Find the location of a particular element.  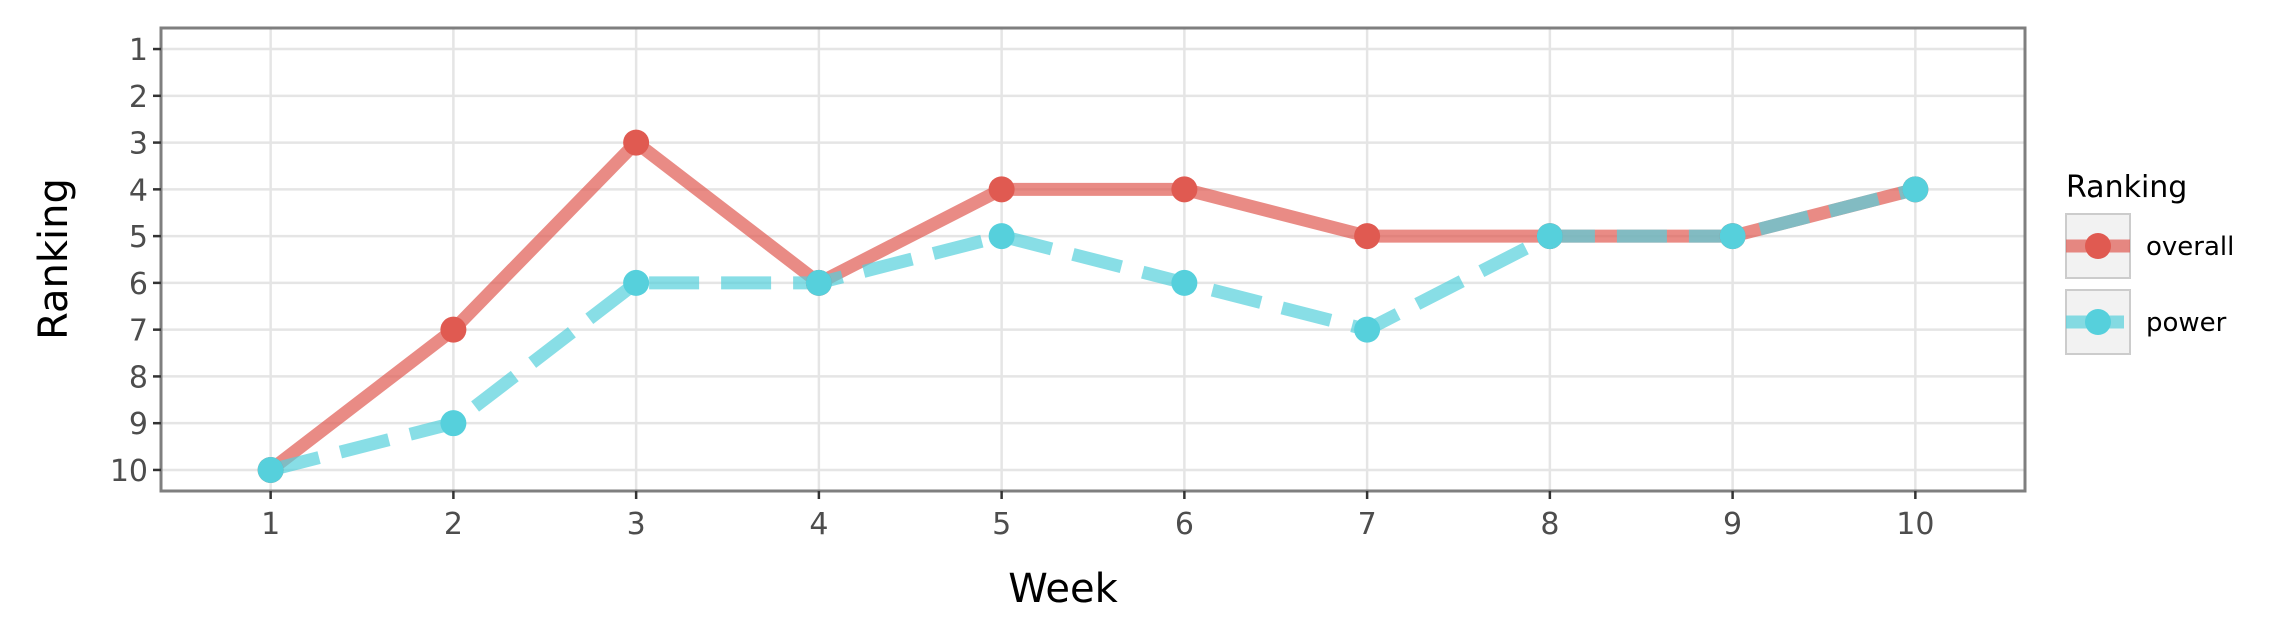

x-tick-label: 3 is located at coordinates (636, 524).